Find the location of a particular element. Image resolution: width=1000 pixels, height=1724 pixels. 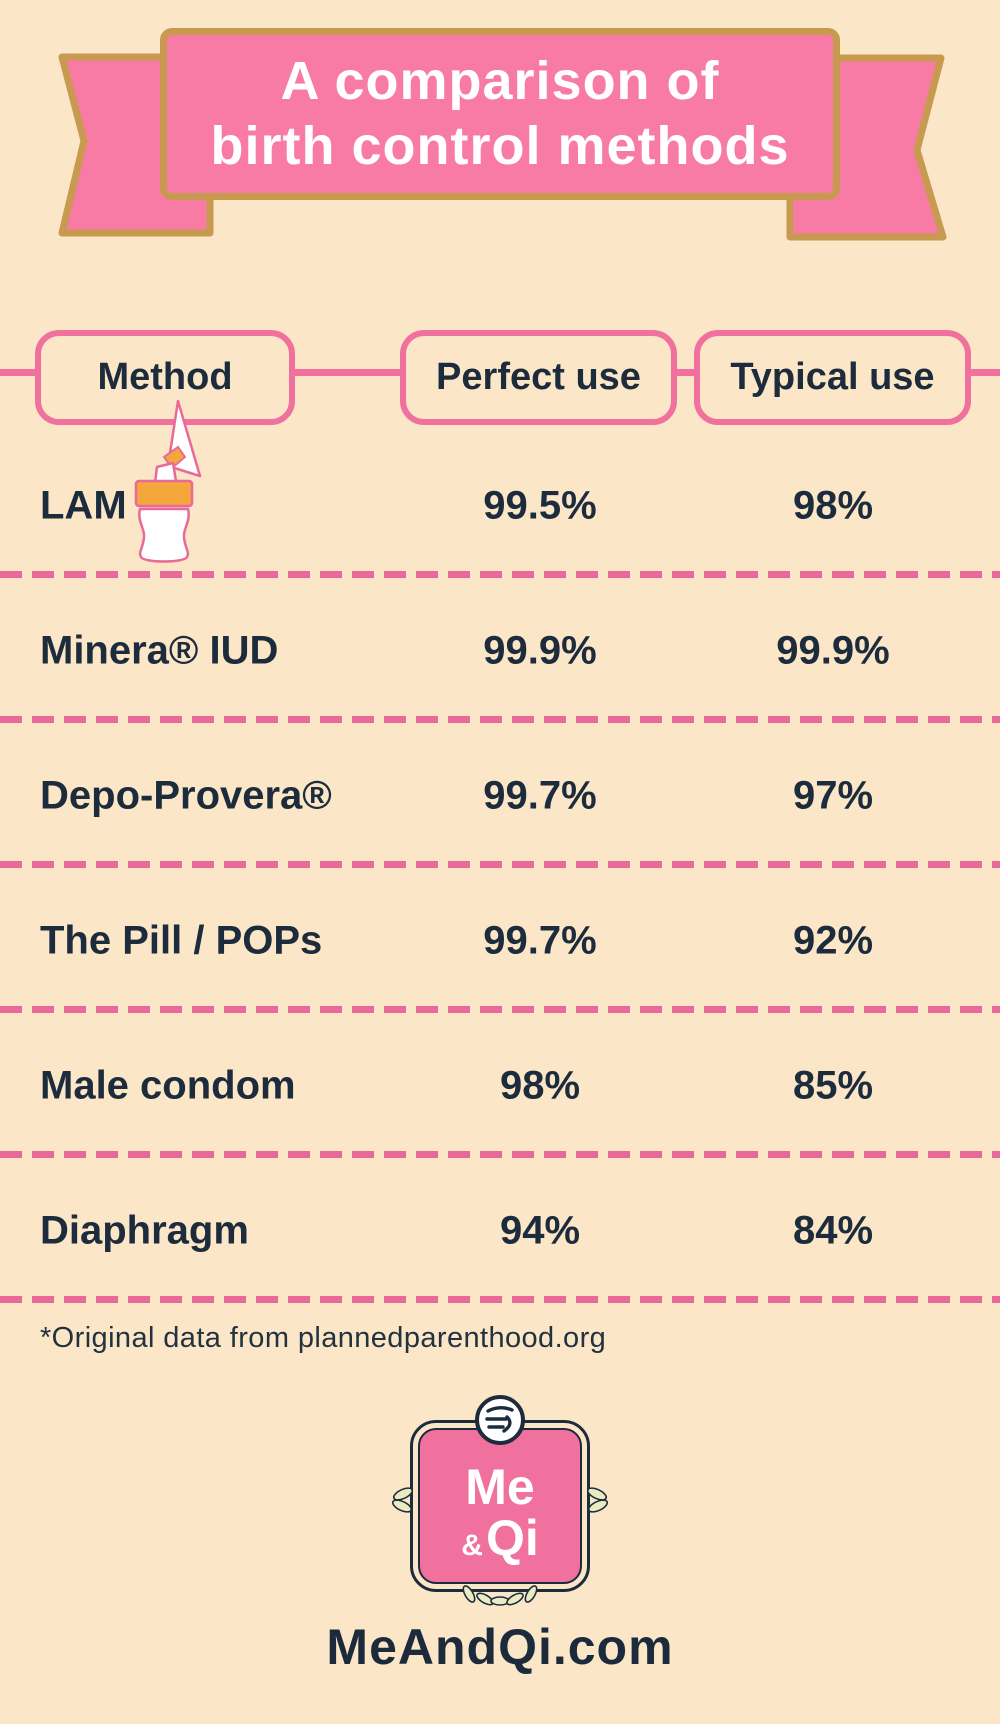

website-url: MeAndQi.com is located at coordinates (500, 1647).